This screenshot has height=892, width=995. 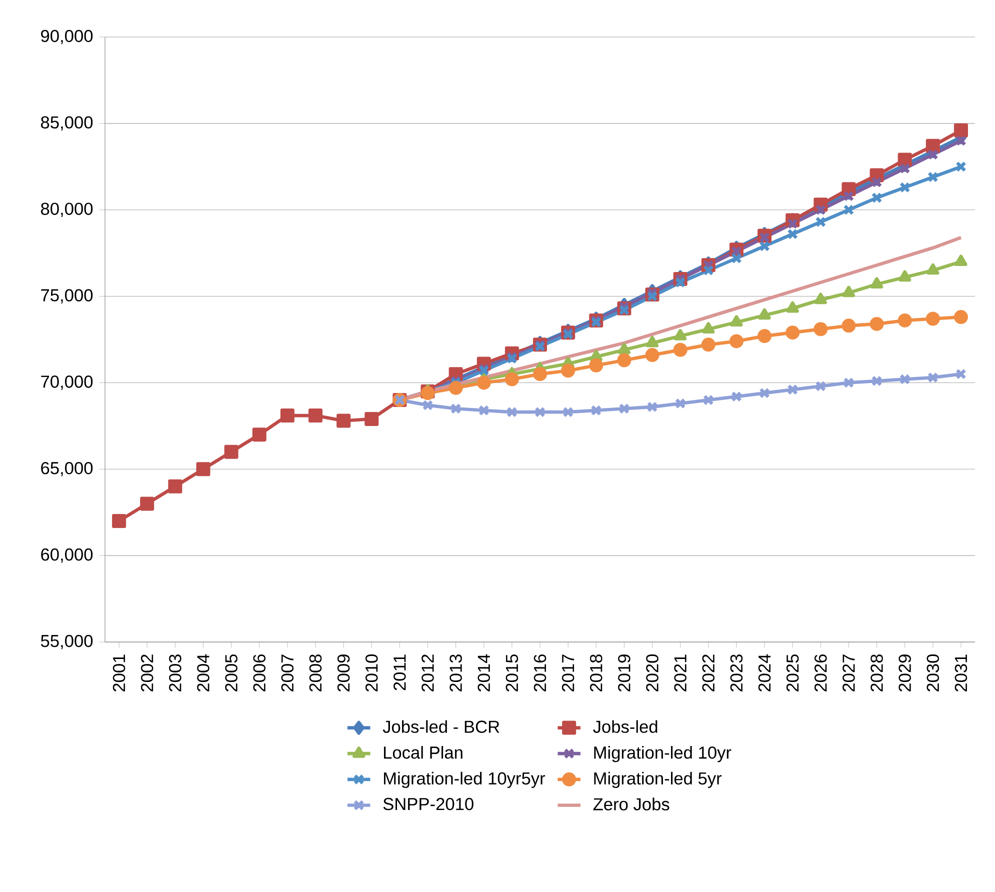 I want to click on x-tick-label: 2026, so click(x=820, y=673).